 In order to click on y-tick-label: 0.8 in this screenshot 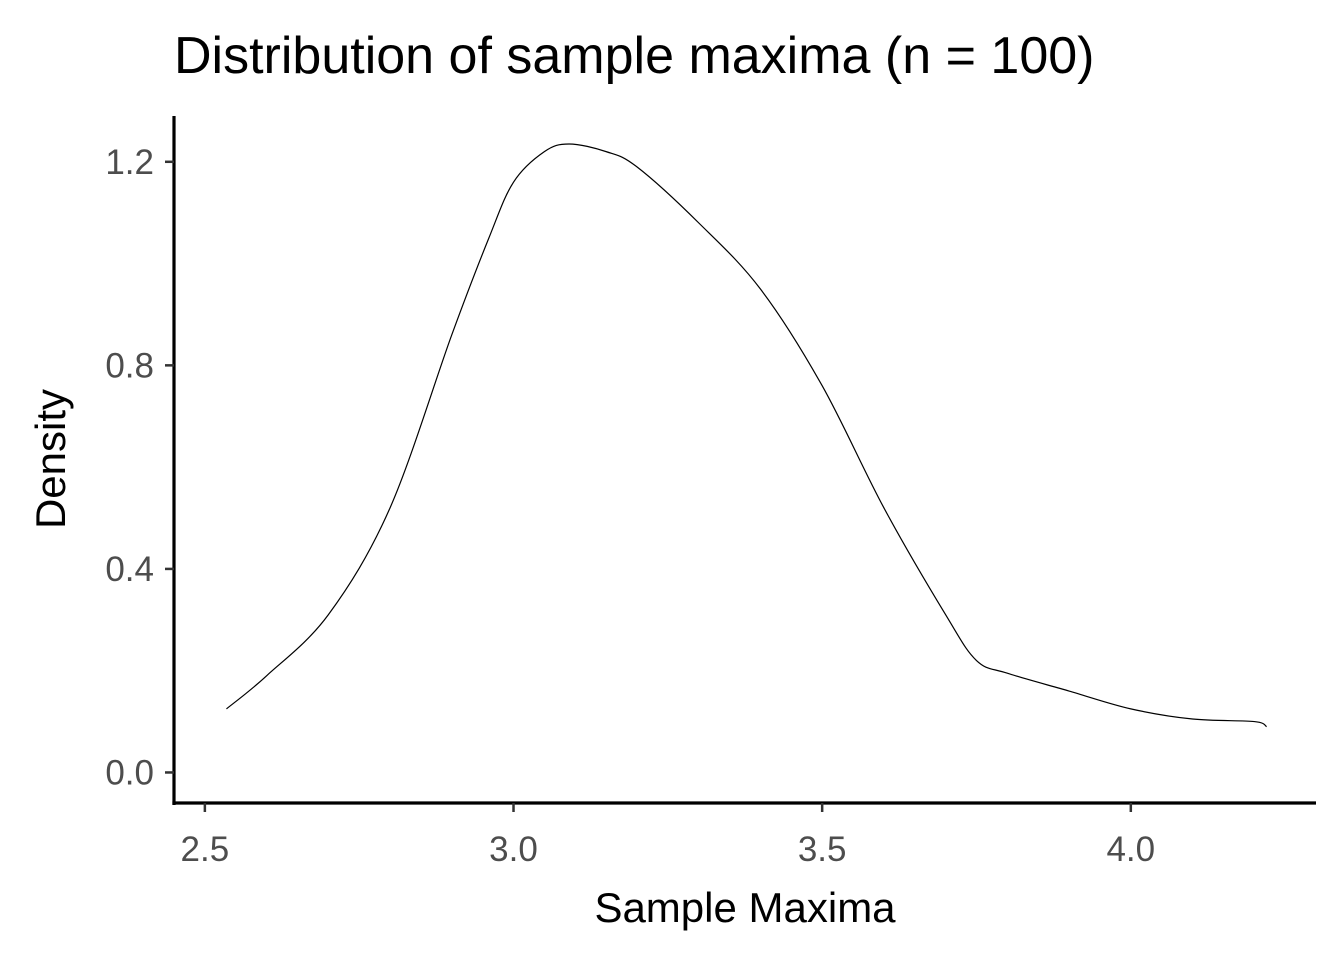, I will do `click(129, 365)`.